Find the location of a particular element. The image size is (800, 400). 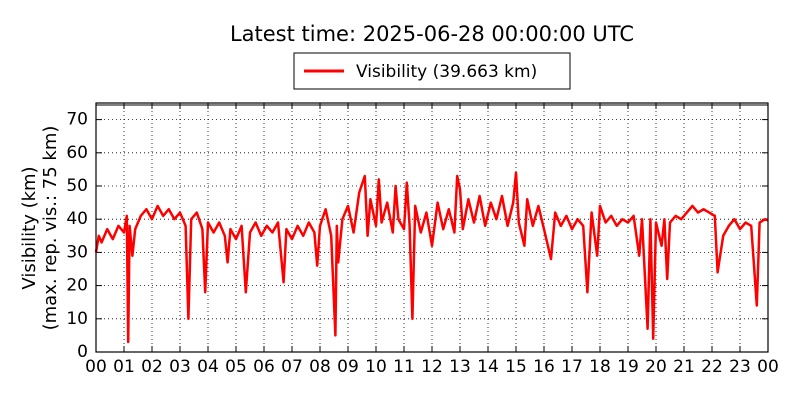

y-tick-label: 40 is located at coordinates (77, 219).